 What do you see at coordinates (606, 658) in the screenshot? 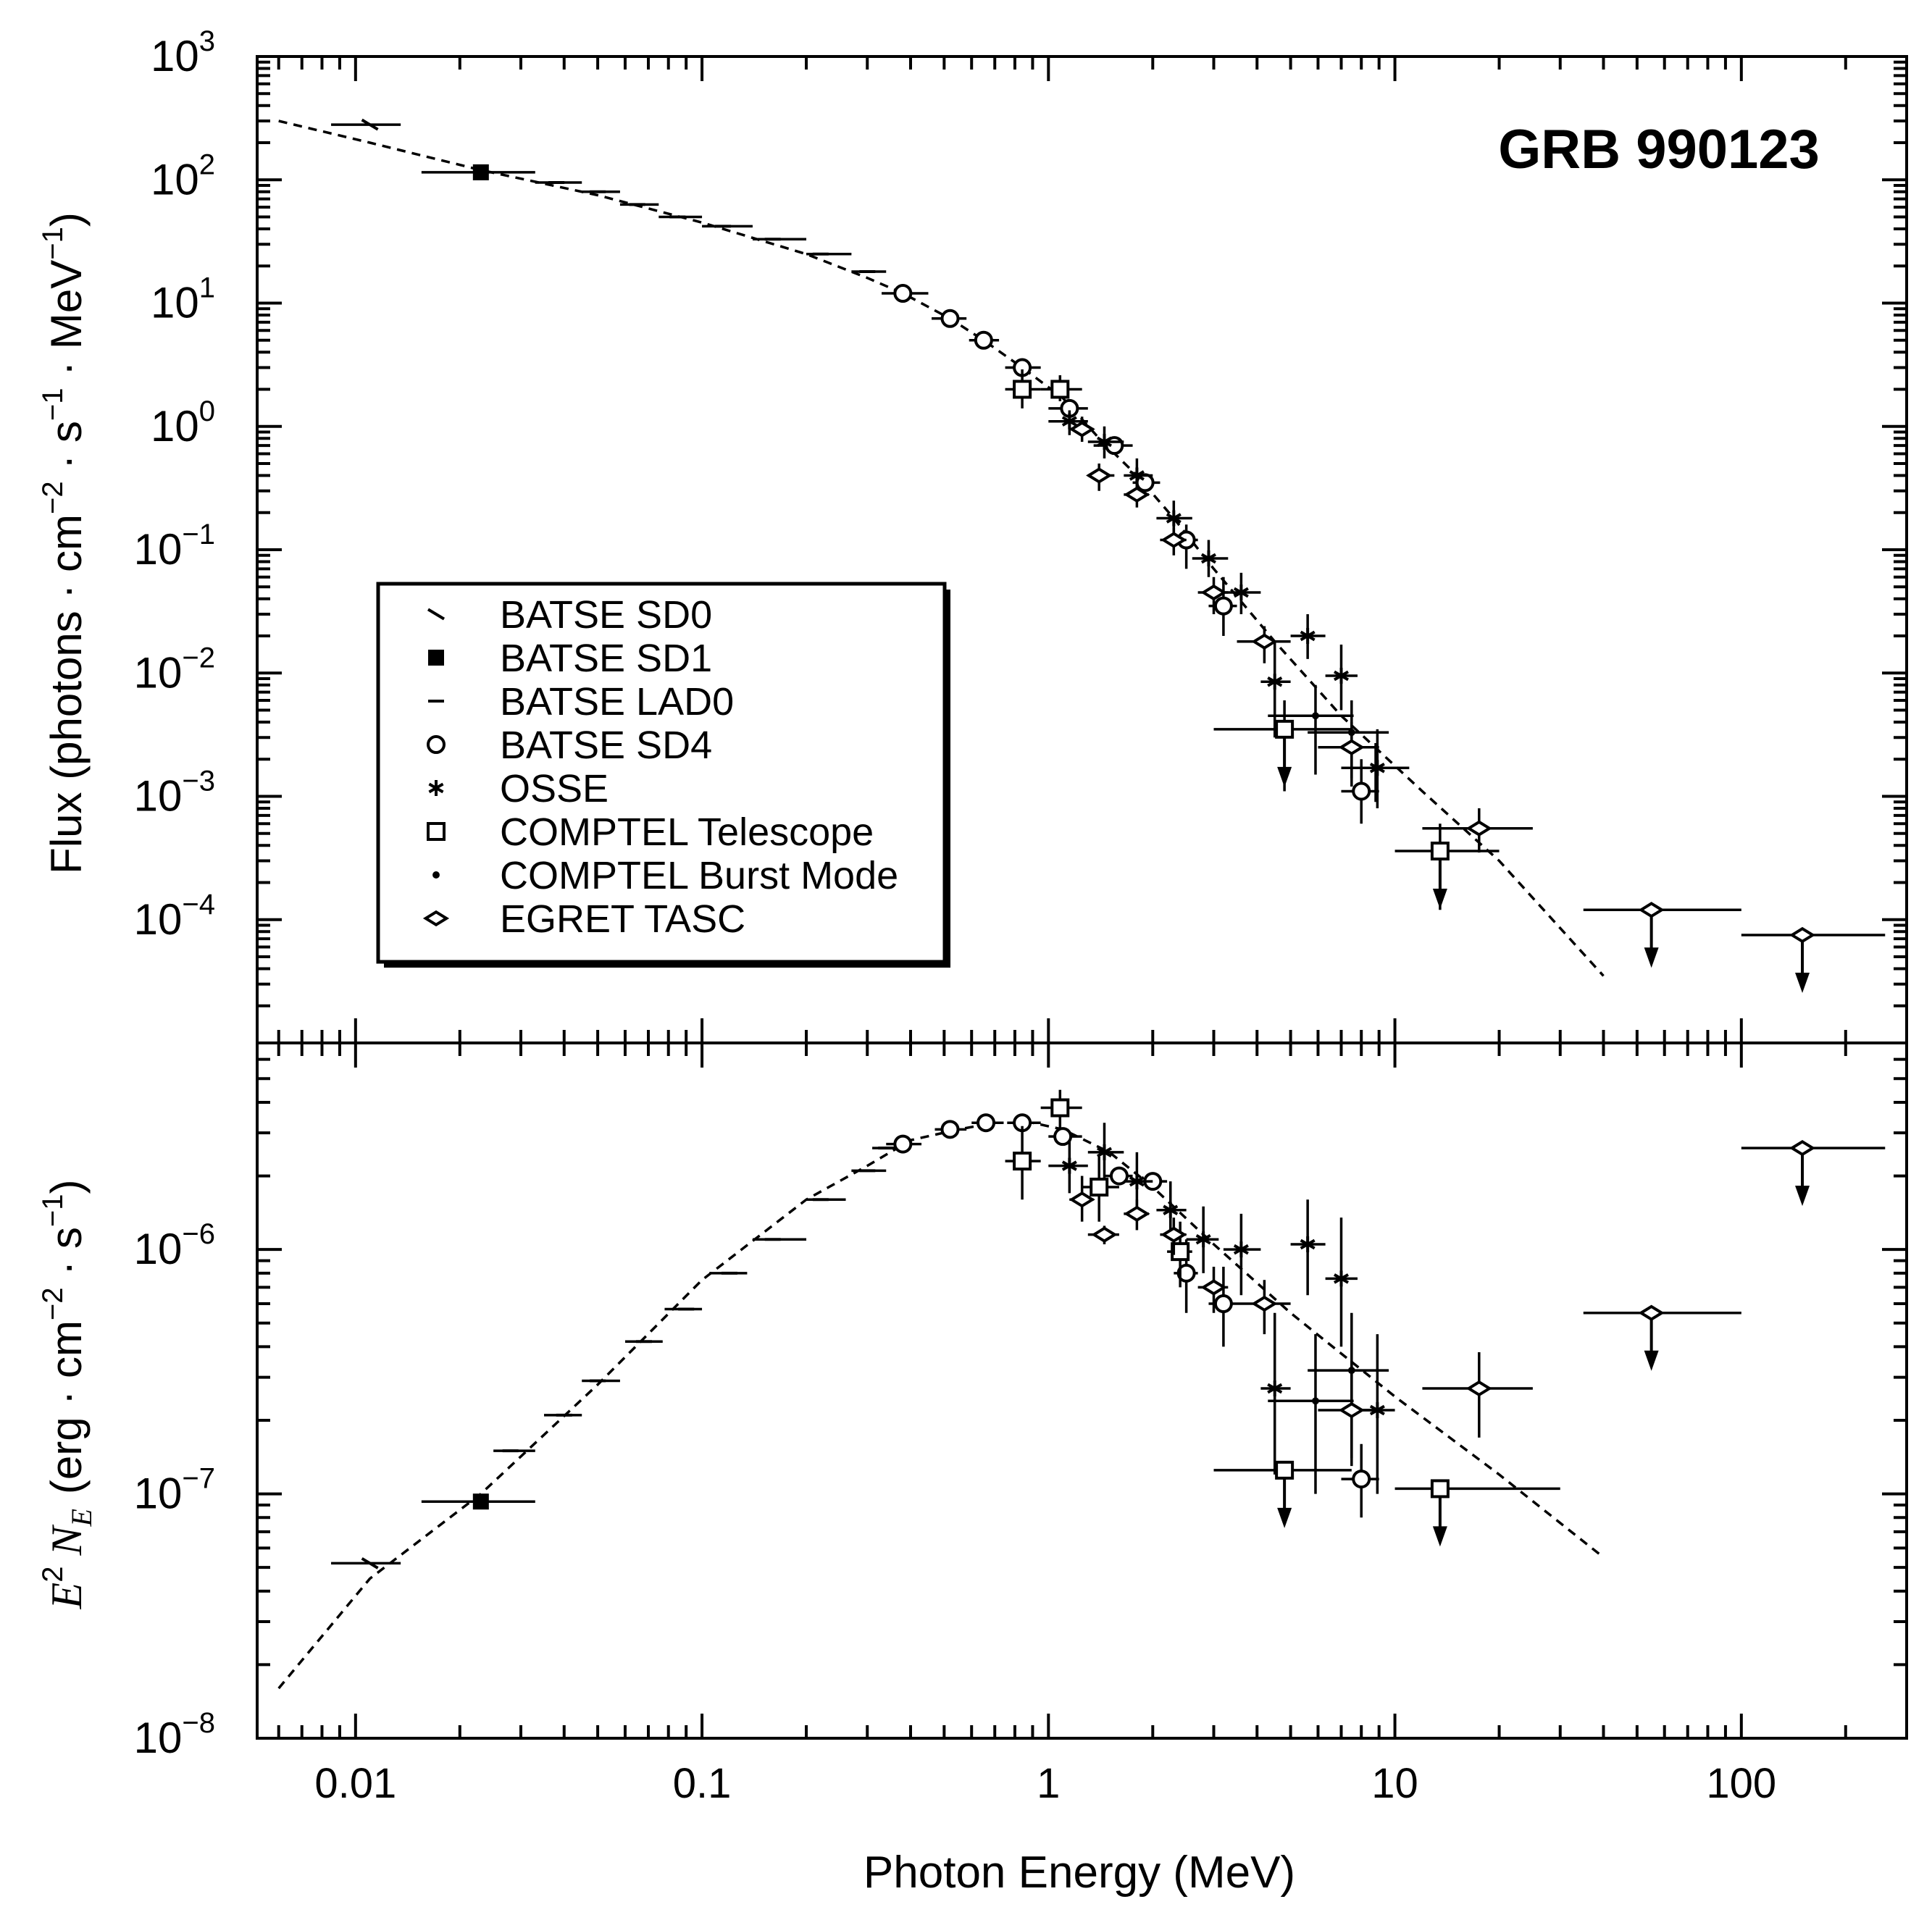
I see `legend-label: BATSE SD1` at bounding box center [606, 658].